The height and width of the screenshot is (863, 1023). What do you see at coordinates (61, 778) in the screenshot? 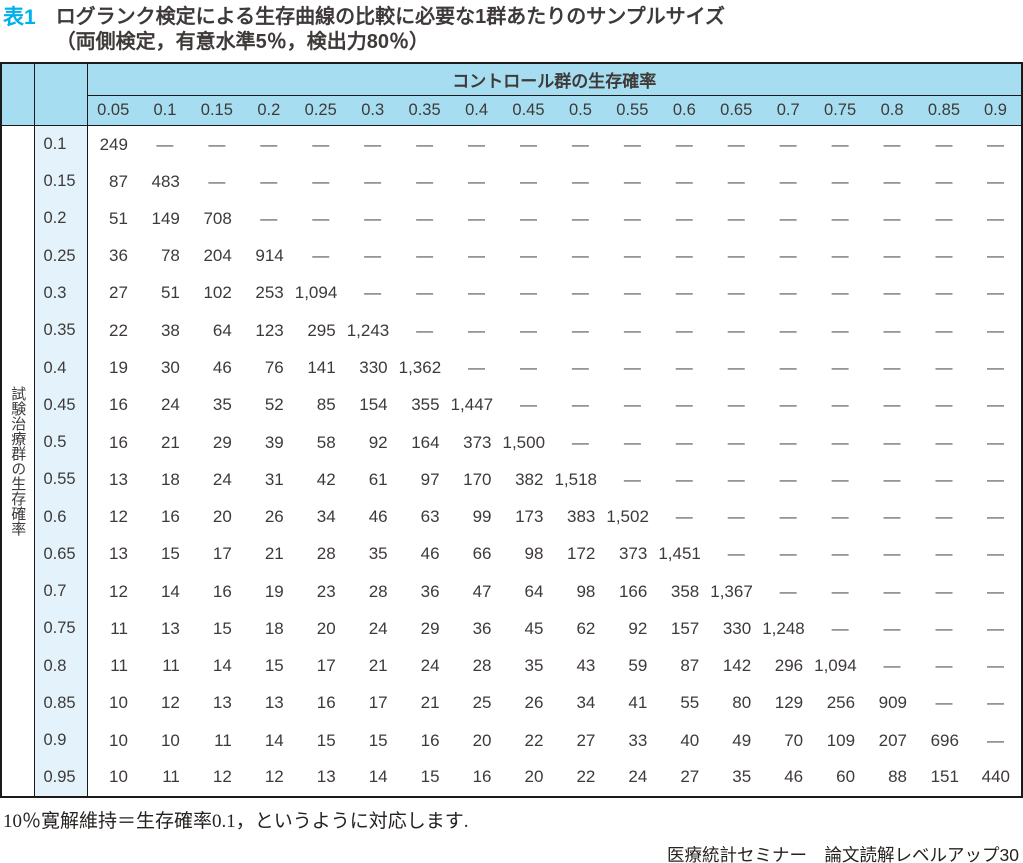
I see `row-label: 0.95` at bounding box center [61, 778].